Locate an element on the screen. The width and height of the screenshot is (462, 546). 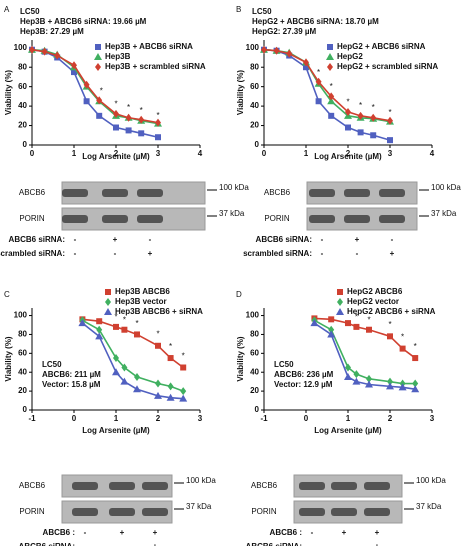
lc50-text: LC50 is located at coordinates (284, 364).